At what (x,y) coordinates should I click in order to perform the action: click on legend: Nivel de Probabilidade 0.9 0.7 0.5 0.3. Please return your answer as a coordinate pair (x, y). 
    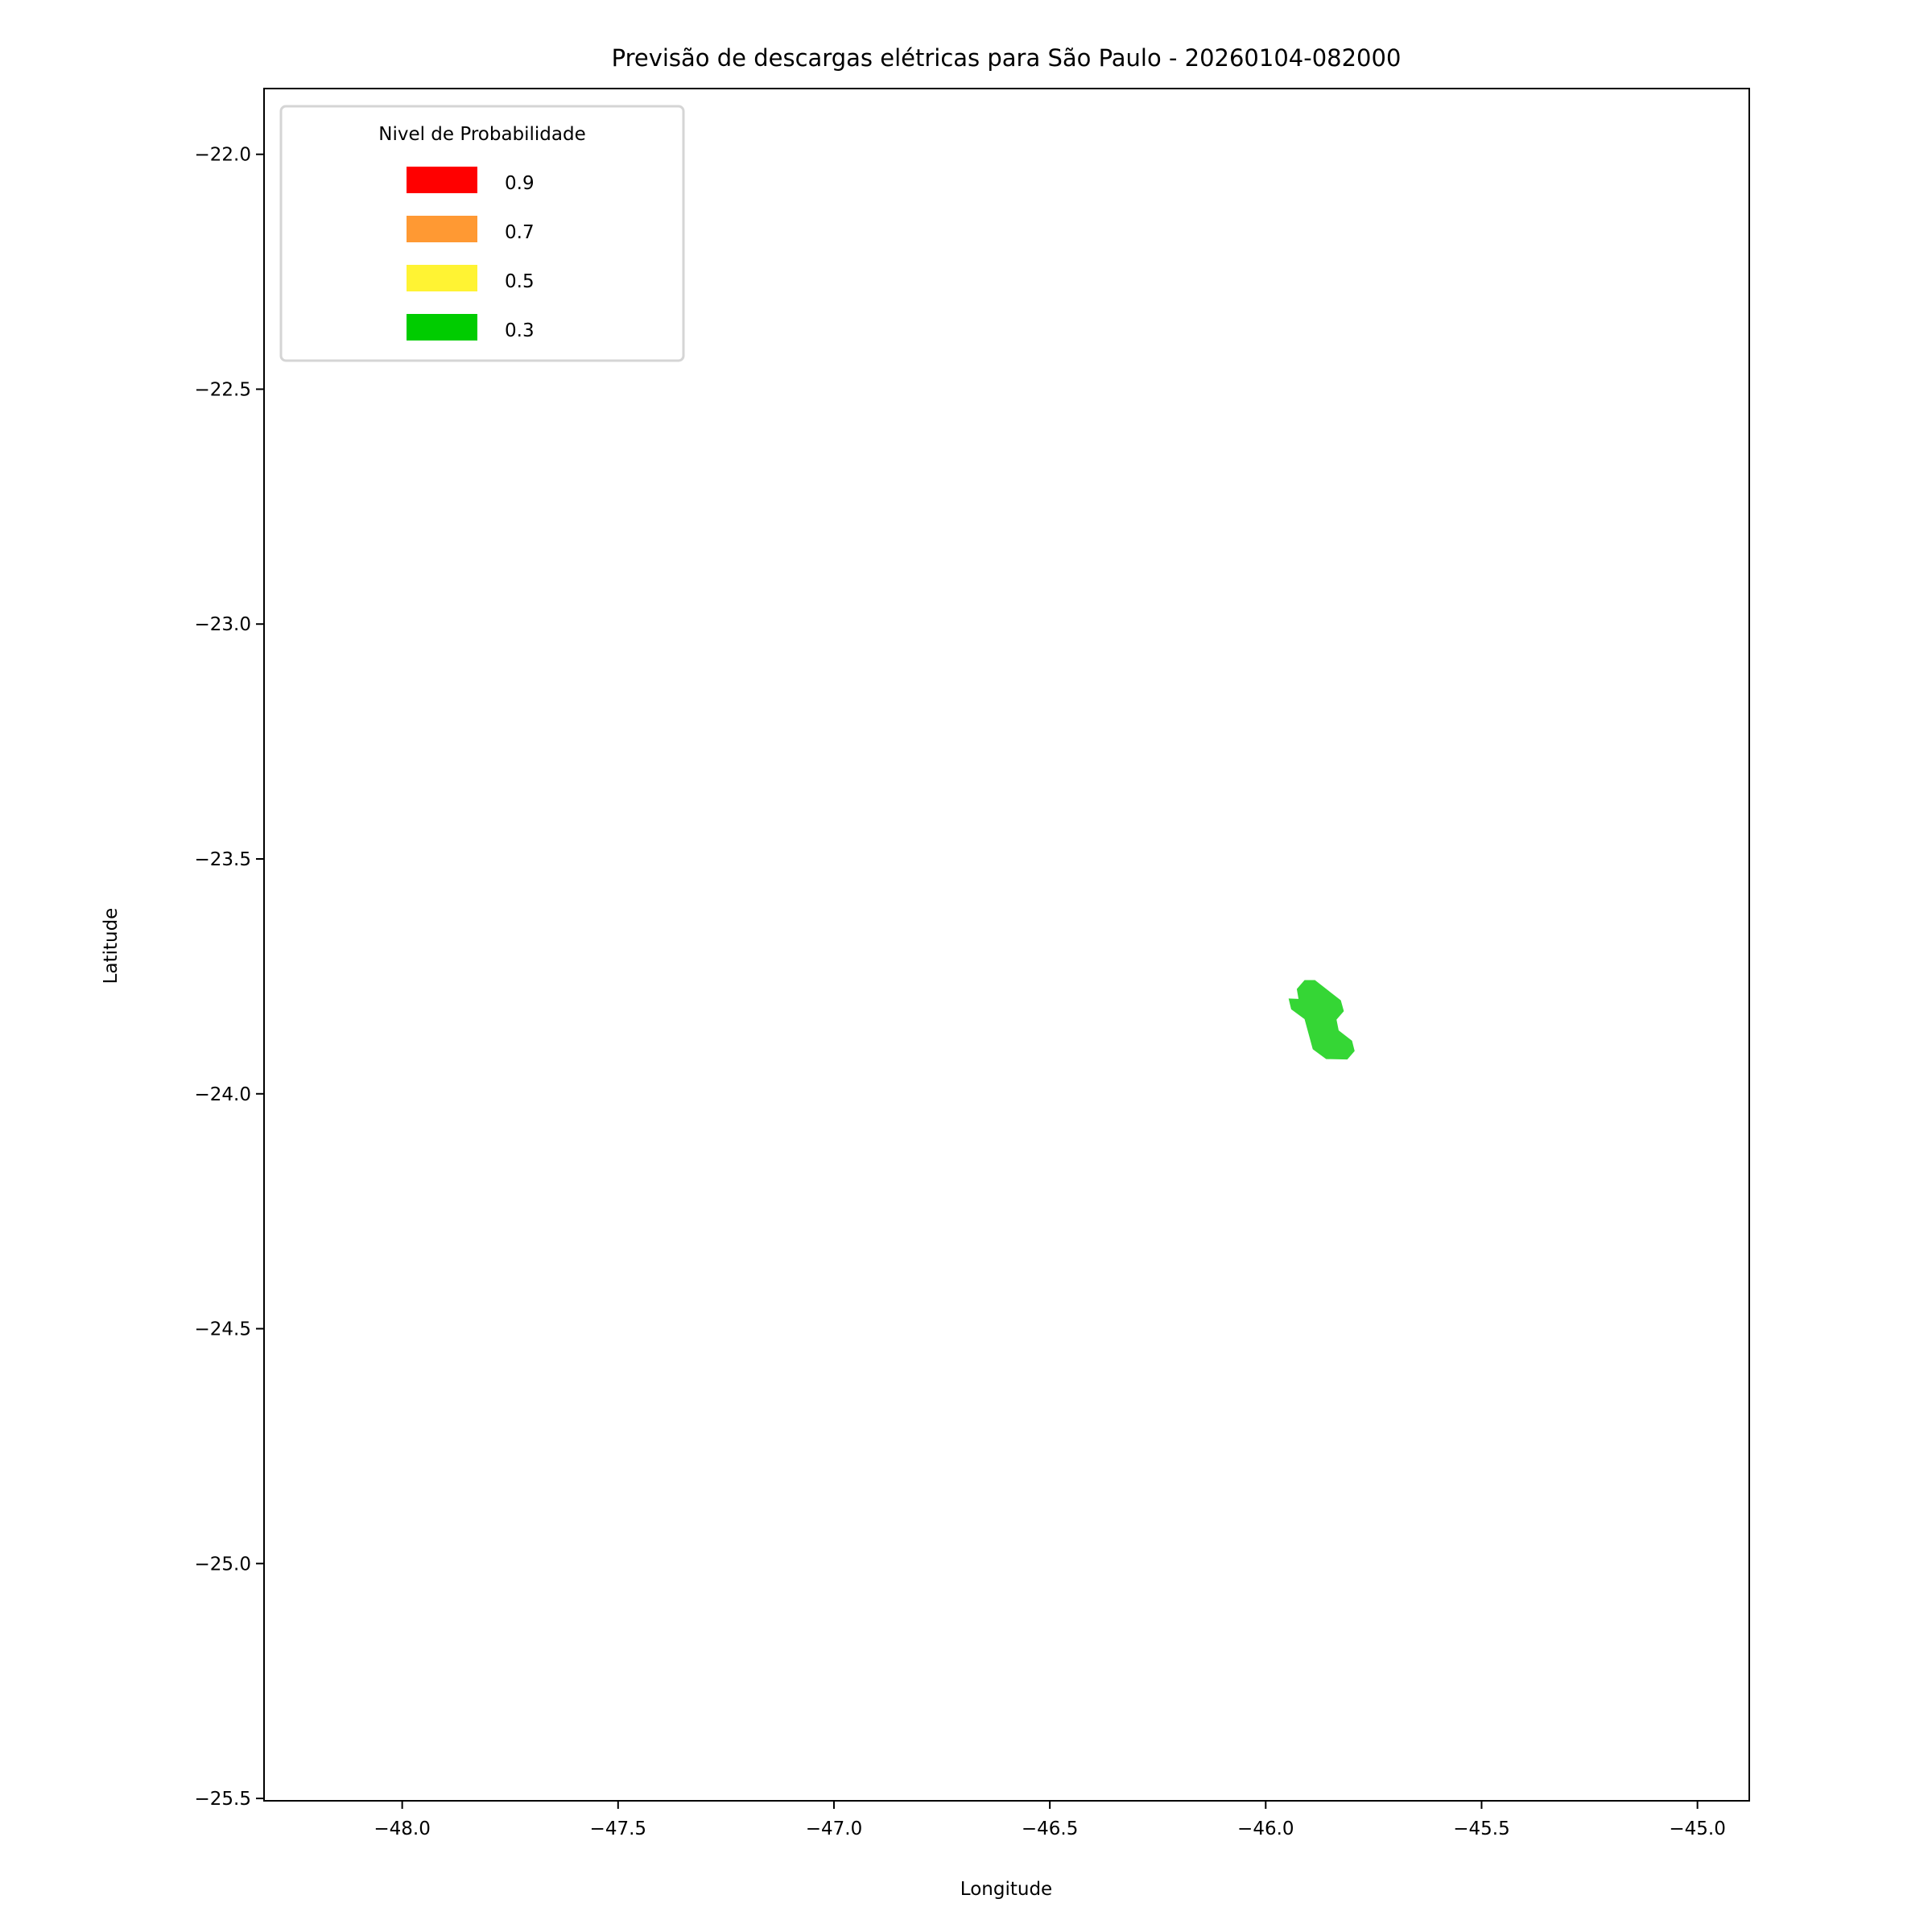
    Looking at the image, I should click on (482, 233).